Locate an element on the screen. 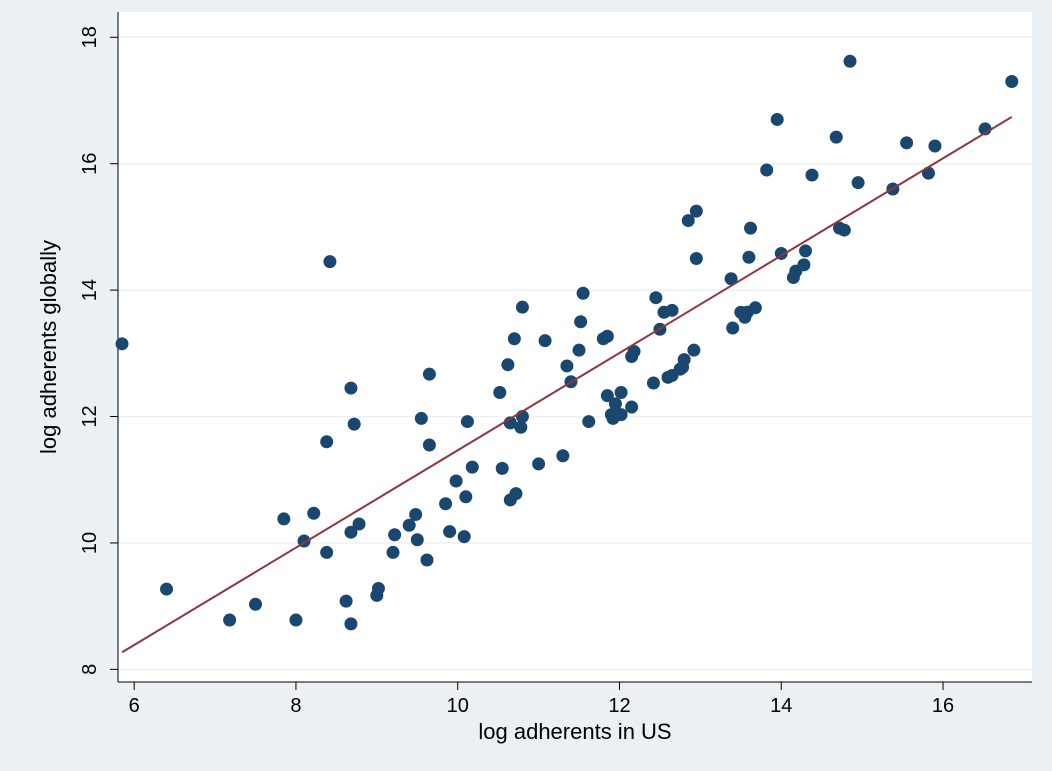 The width and height of the screenshot is (1052, 771). y-tick-label: 16 is located at coordinates (90, 164).